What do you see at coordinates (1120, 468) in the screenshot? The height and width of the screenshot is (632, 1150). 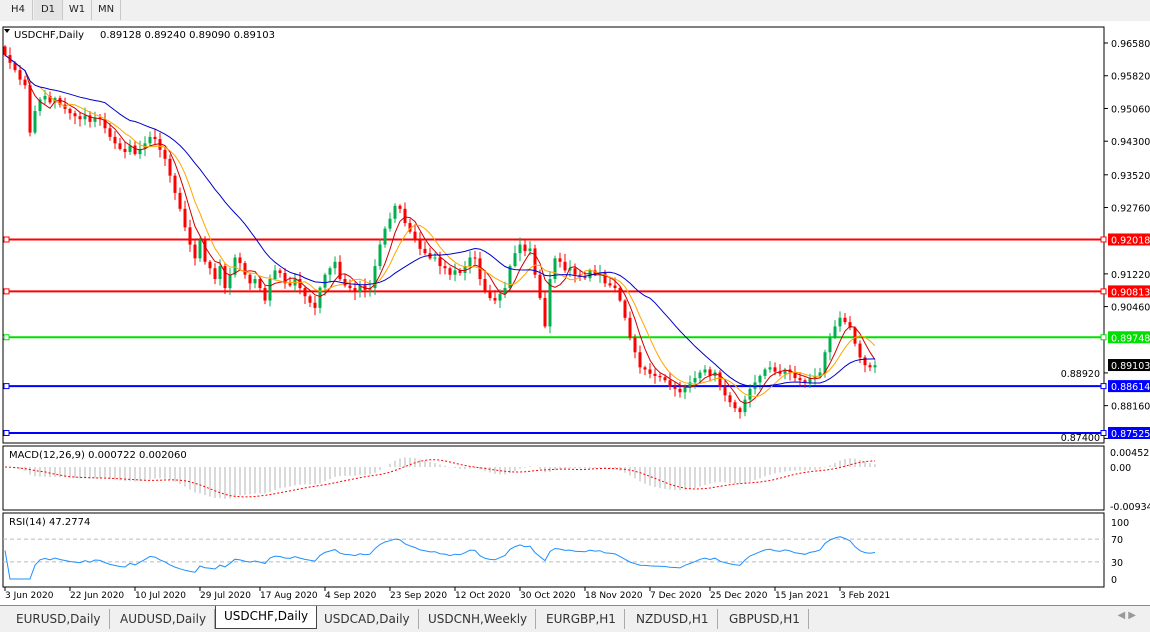 I see `macd-axis-label: 0.00` at bounding box center [1120, 468].